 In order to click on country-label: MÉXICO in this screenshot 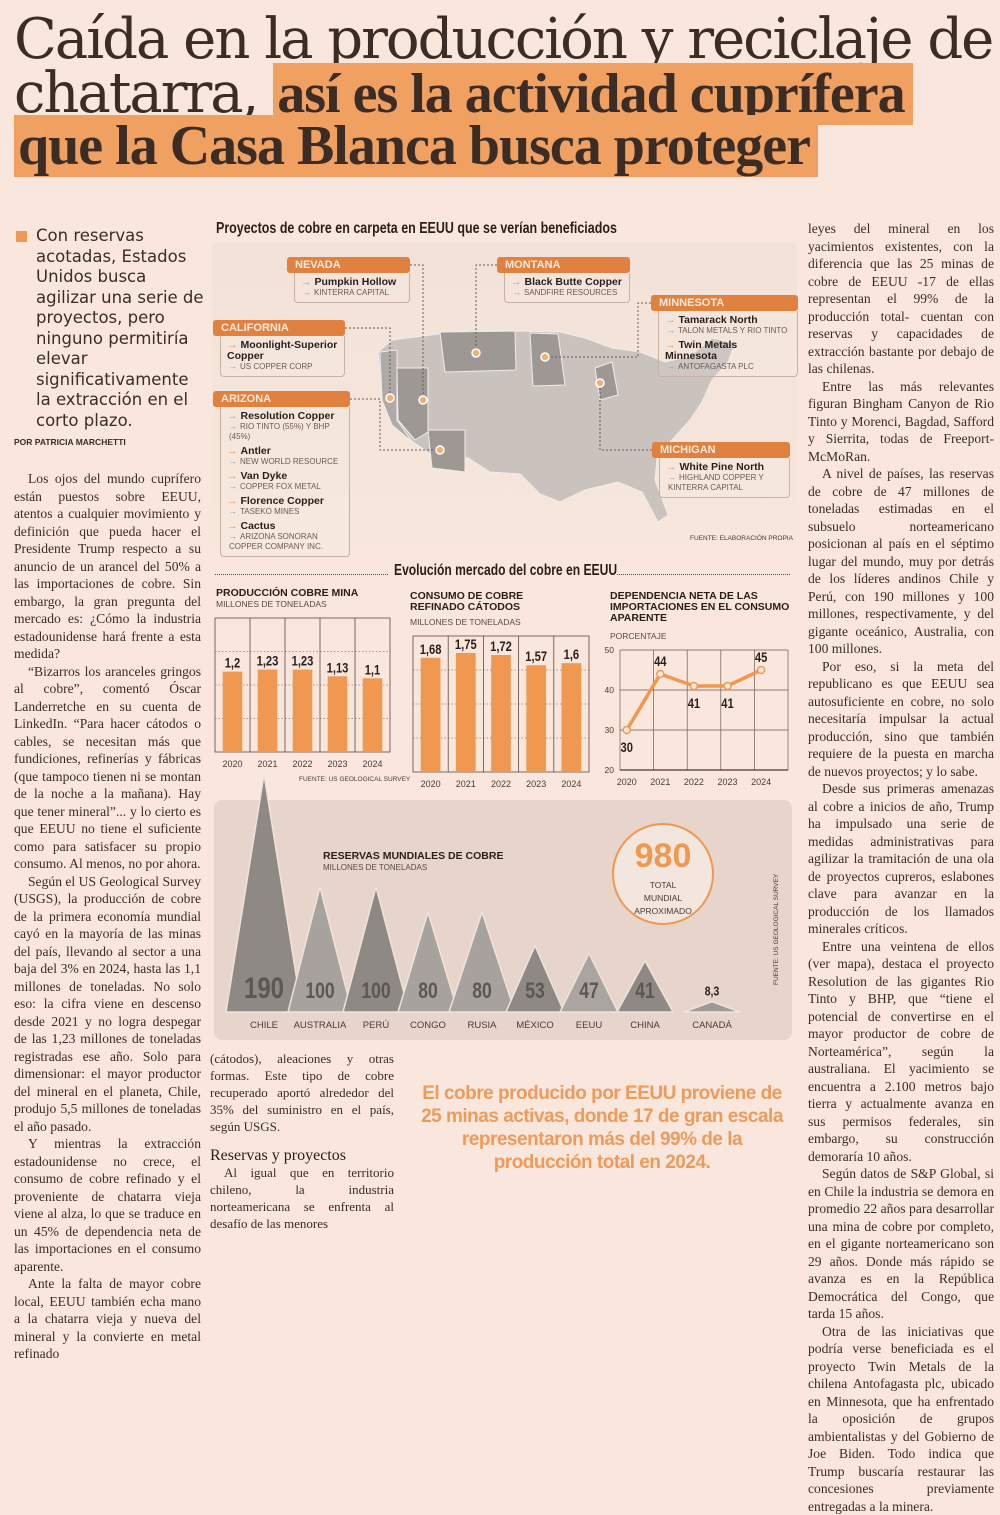, I will do `click(534, 1025)`.